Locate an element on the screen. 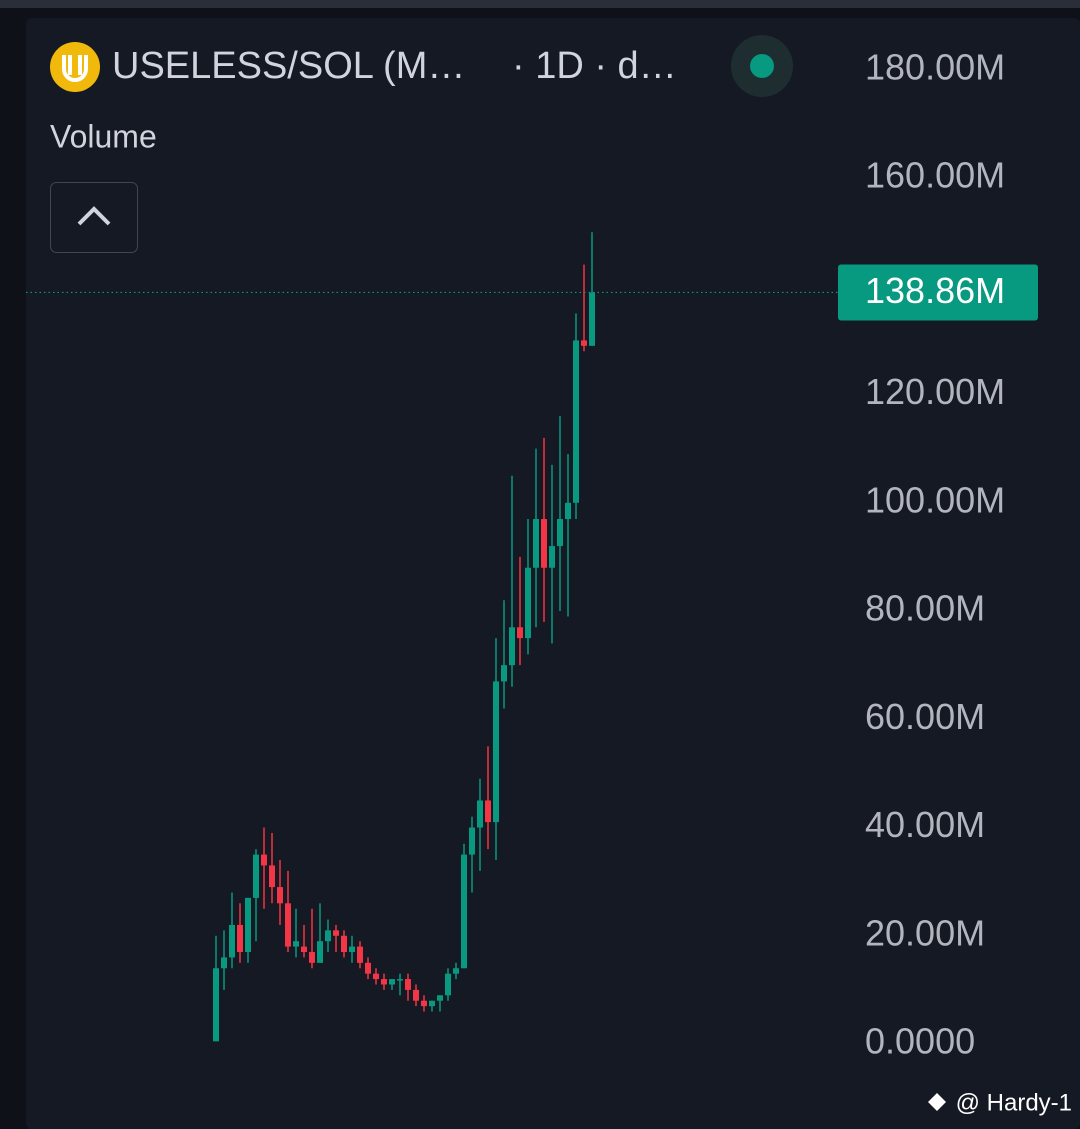 The image size is (1080, 1129). y-tick-label: 20.00M is located at coordinates (925, 932).